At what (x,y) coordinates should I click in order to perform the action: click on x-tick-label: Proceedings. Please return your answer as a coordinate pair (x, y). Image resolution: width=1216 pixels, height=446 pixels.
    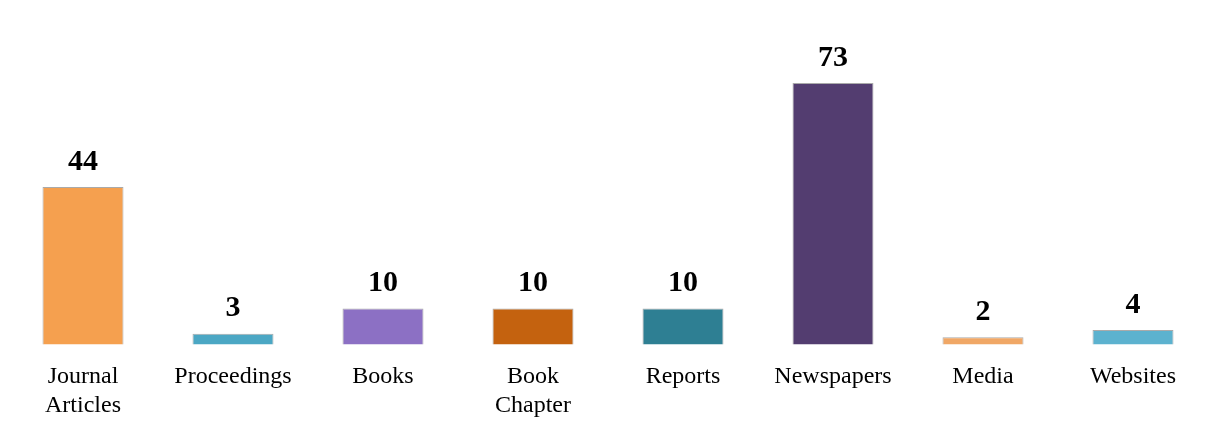
    Looking at the image, I should click on (233, 375).